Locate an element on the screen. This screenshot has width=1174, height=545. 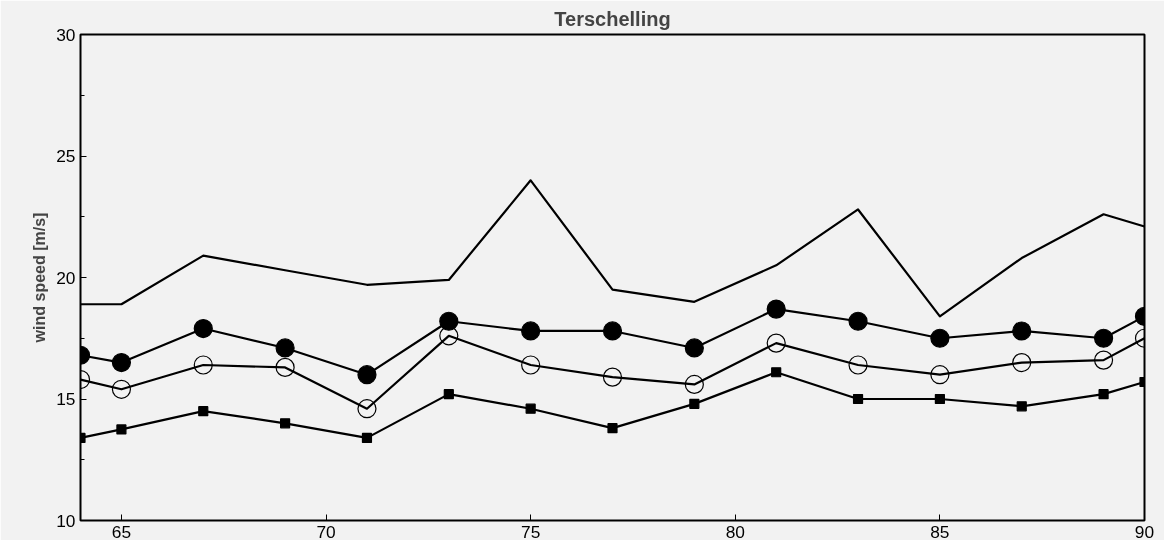
y-axis-title: wind speed [m/s] is located at coordinates (40, 278).